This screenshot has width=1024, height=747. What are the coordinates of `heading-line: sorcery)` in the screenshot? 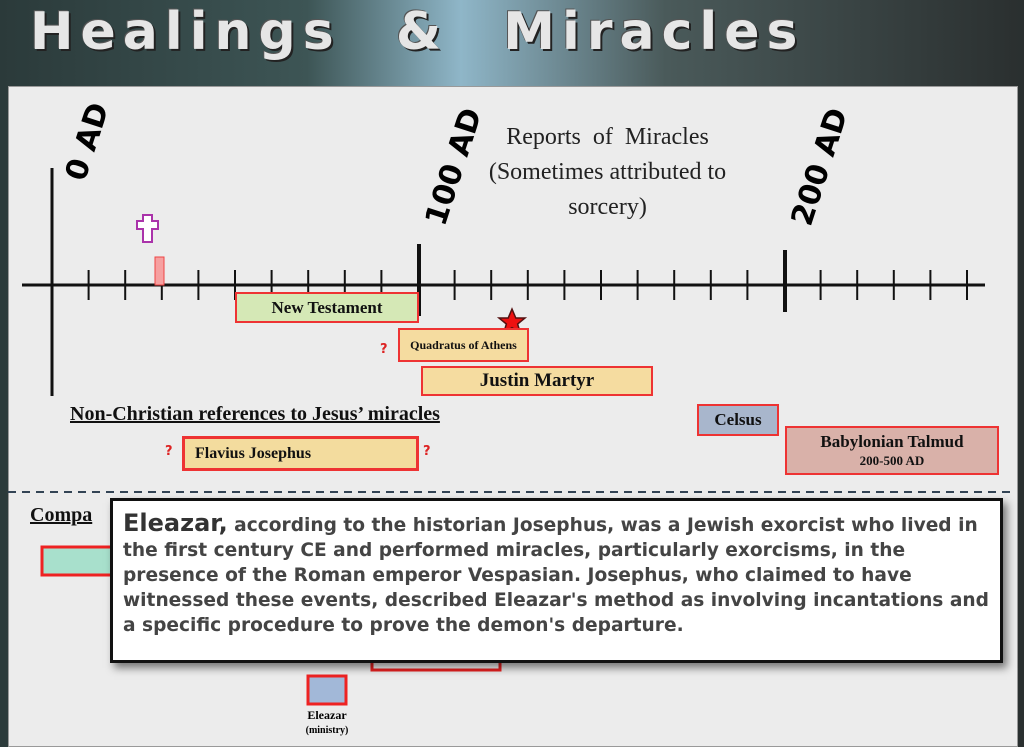 It's located at (607, 207).